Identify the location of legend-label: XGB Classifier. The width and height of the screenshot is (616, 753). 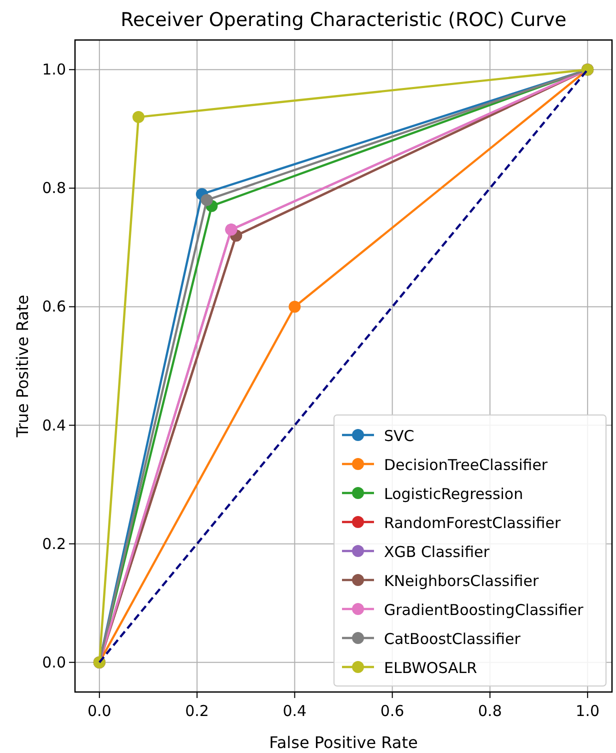
(437, 552).